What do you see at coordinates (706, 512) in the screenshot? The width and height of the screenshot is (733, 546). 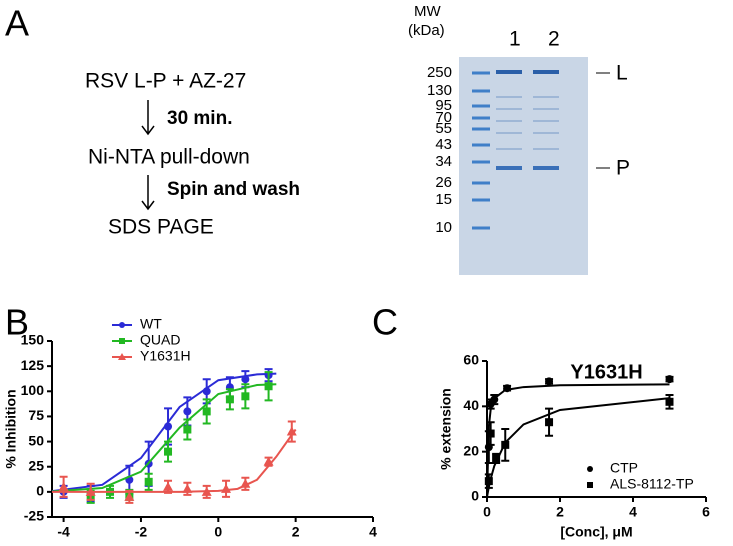 I see `x-tick-label: 6` at bounding box center [706, 512].